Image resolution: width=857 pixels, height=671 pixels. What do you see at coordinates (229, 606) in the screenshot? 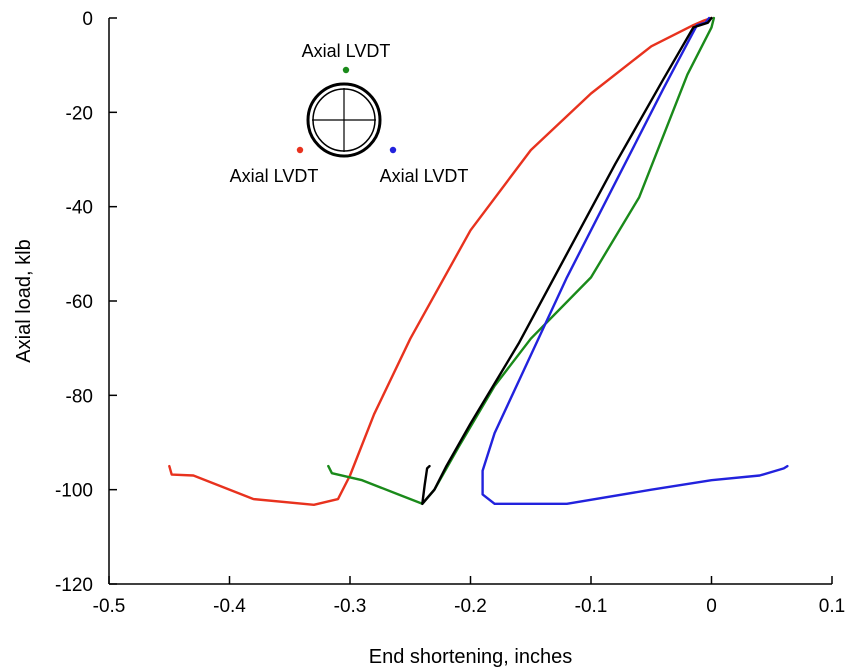
I see `x-tick-label: -0.4` at bounding box center [229, 606].